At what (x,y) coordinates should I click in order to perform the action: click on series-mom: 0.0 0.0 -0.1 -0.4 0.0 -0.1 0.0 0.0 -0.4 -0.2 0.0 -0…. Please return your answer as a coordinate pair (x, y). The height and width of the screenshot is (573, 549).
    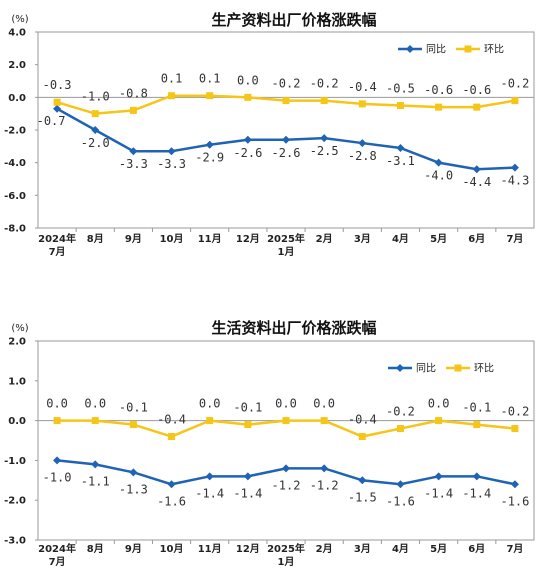
    Looking at the image, I should click on (287, 419).